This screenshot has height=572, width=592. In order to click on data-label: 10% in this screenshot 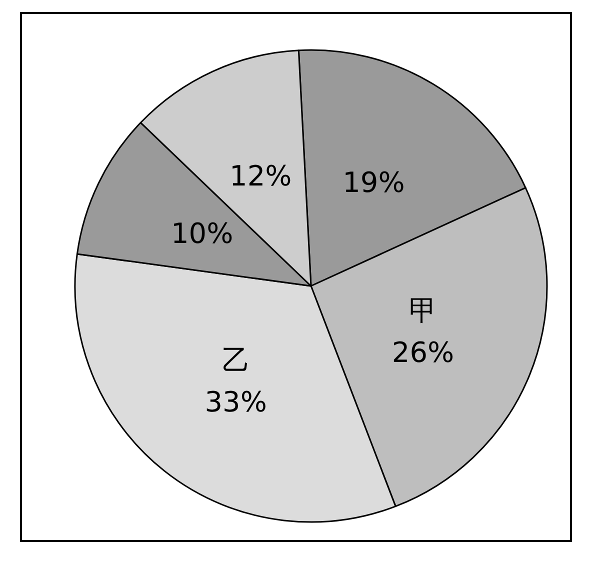, I will do `click(202, 233)`.